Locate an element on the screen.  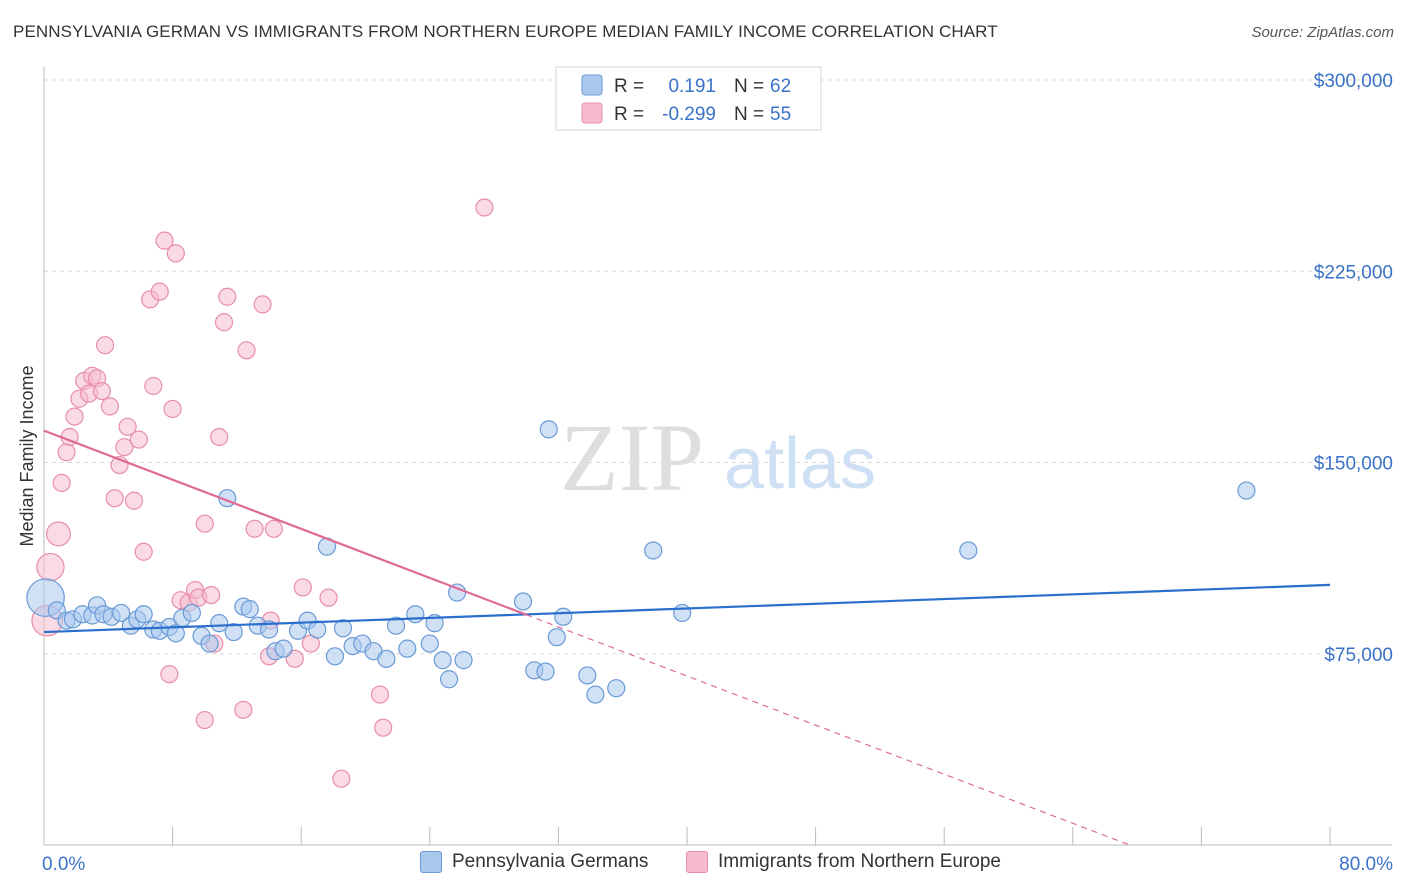
trend-line-immigrants-northern-europe-extrapolated is located at coordinates (828, 730).